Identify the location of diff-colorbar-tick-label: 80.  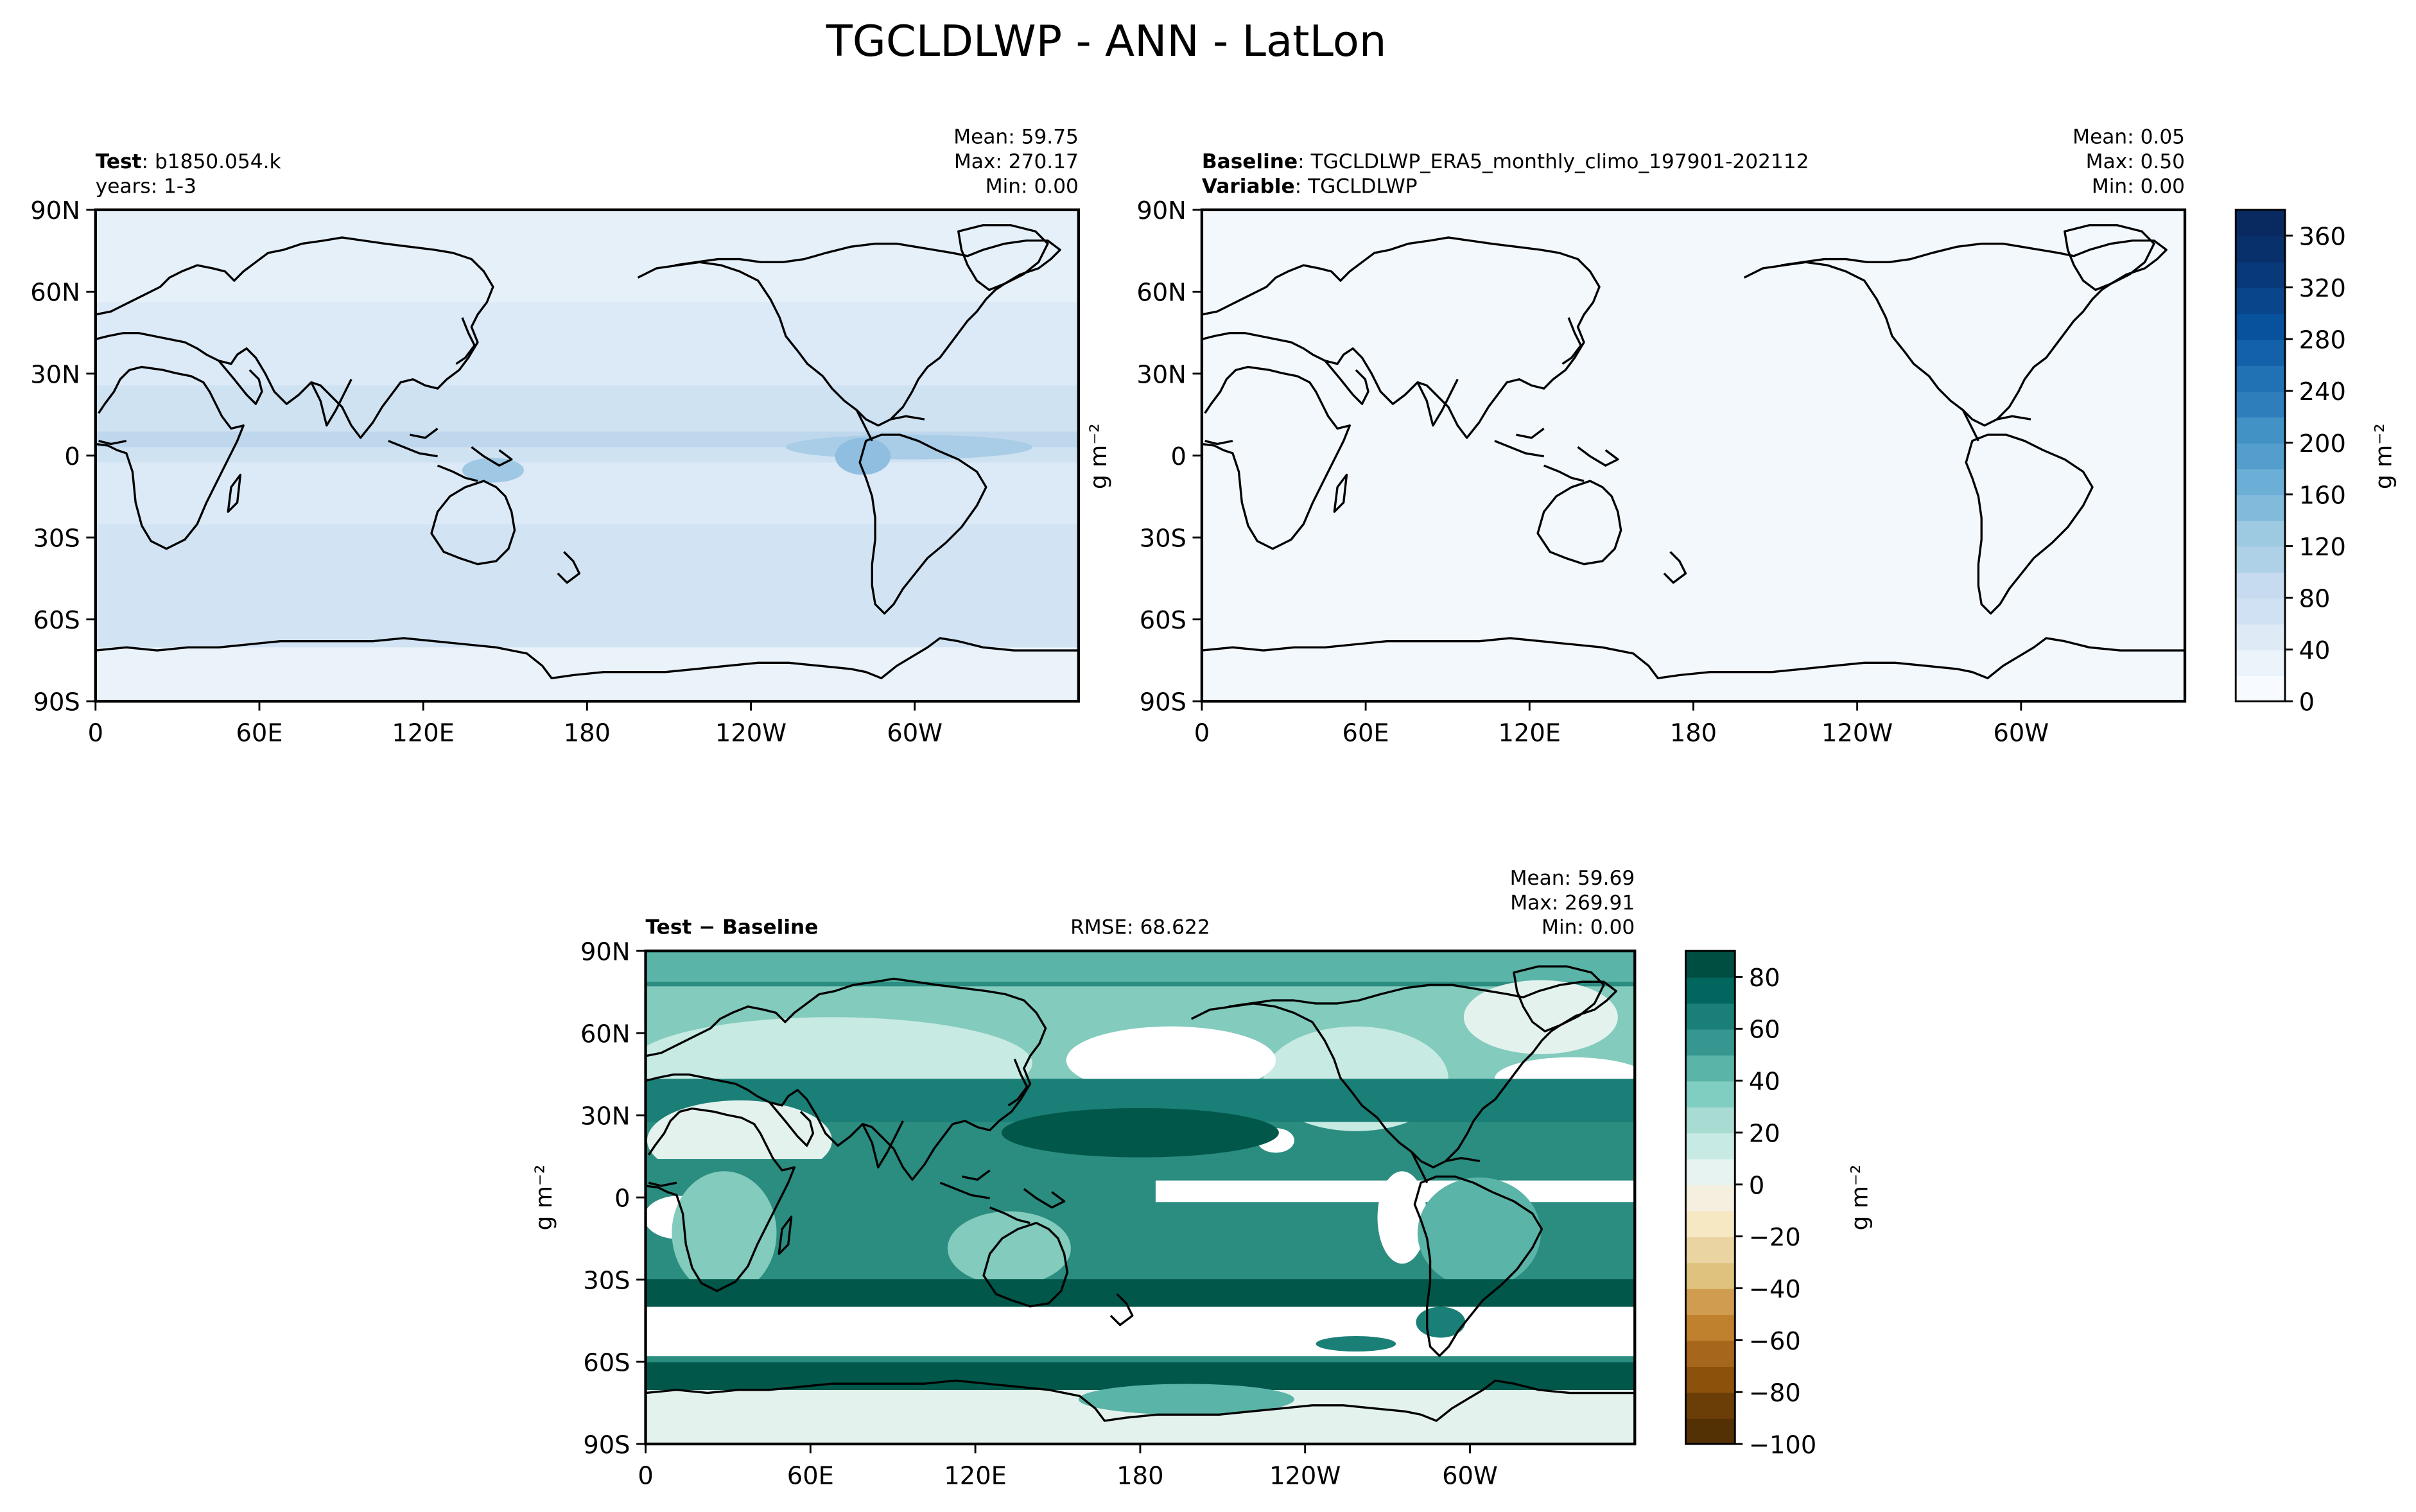
(1764, 978).